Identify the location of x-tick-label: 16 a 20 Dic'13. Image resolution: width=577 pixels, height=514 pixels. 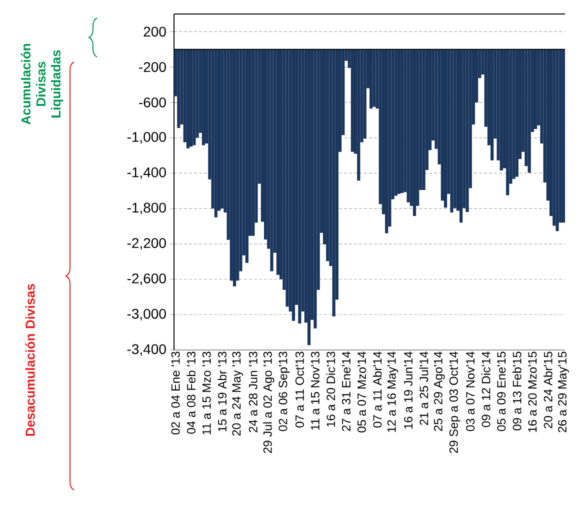
(331, 389).